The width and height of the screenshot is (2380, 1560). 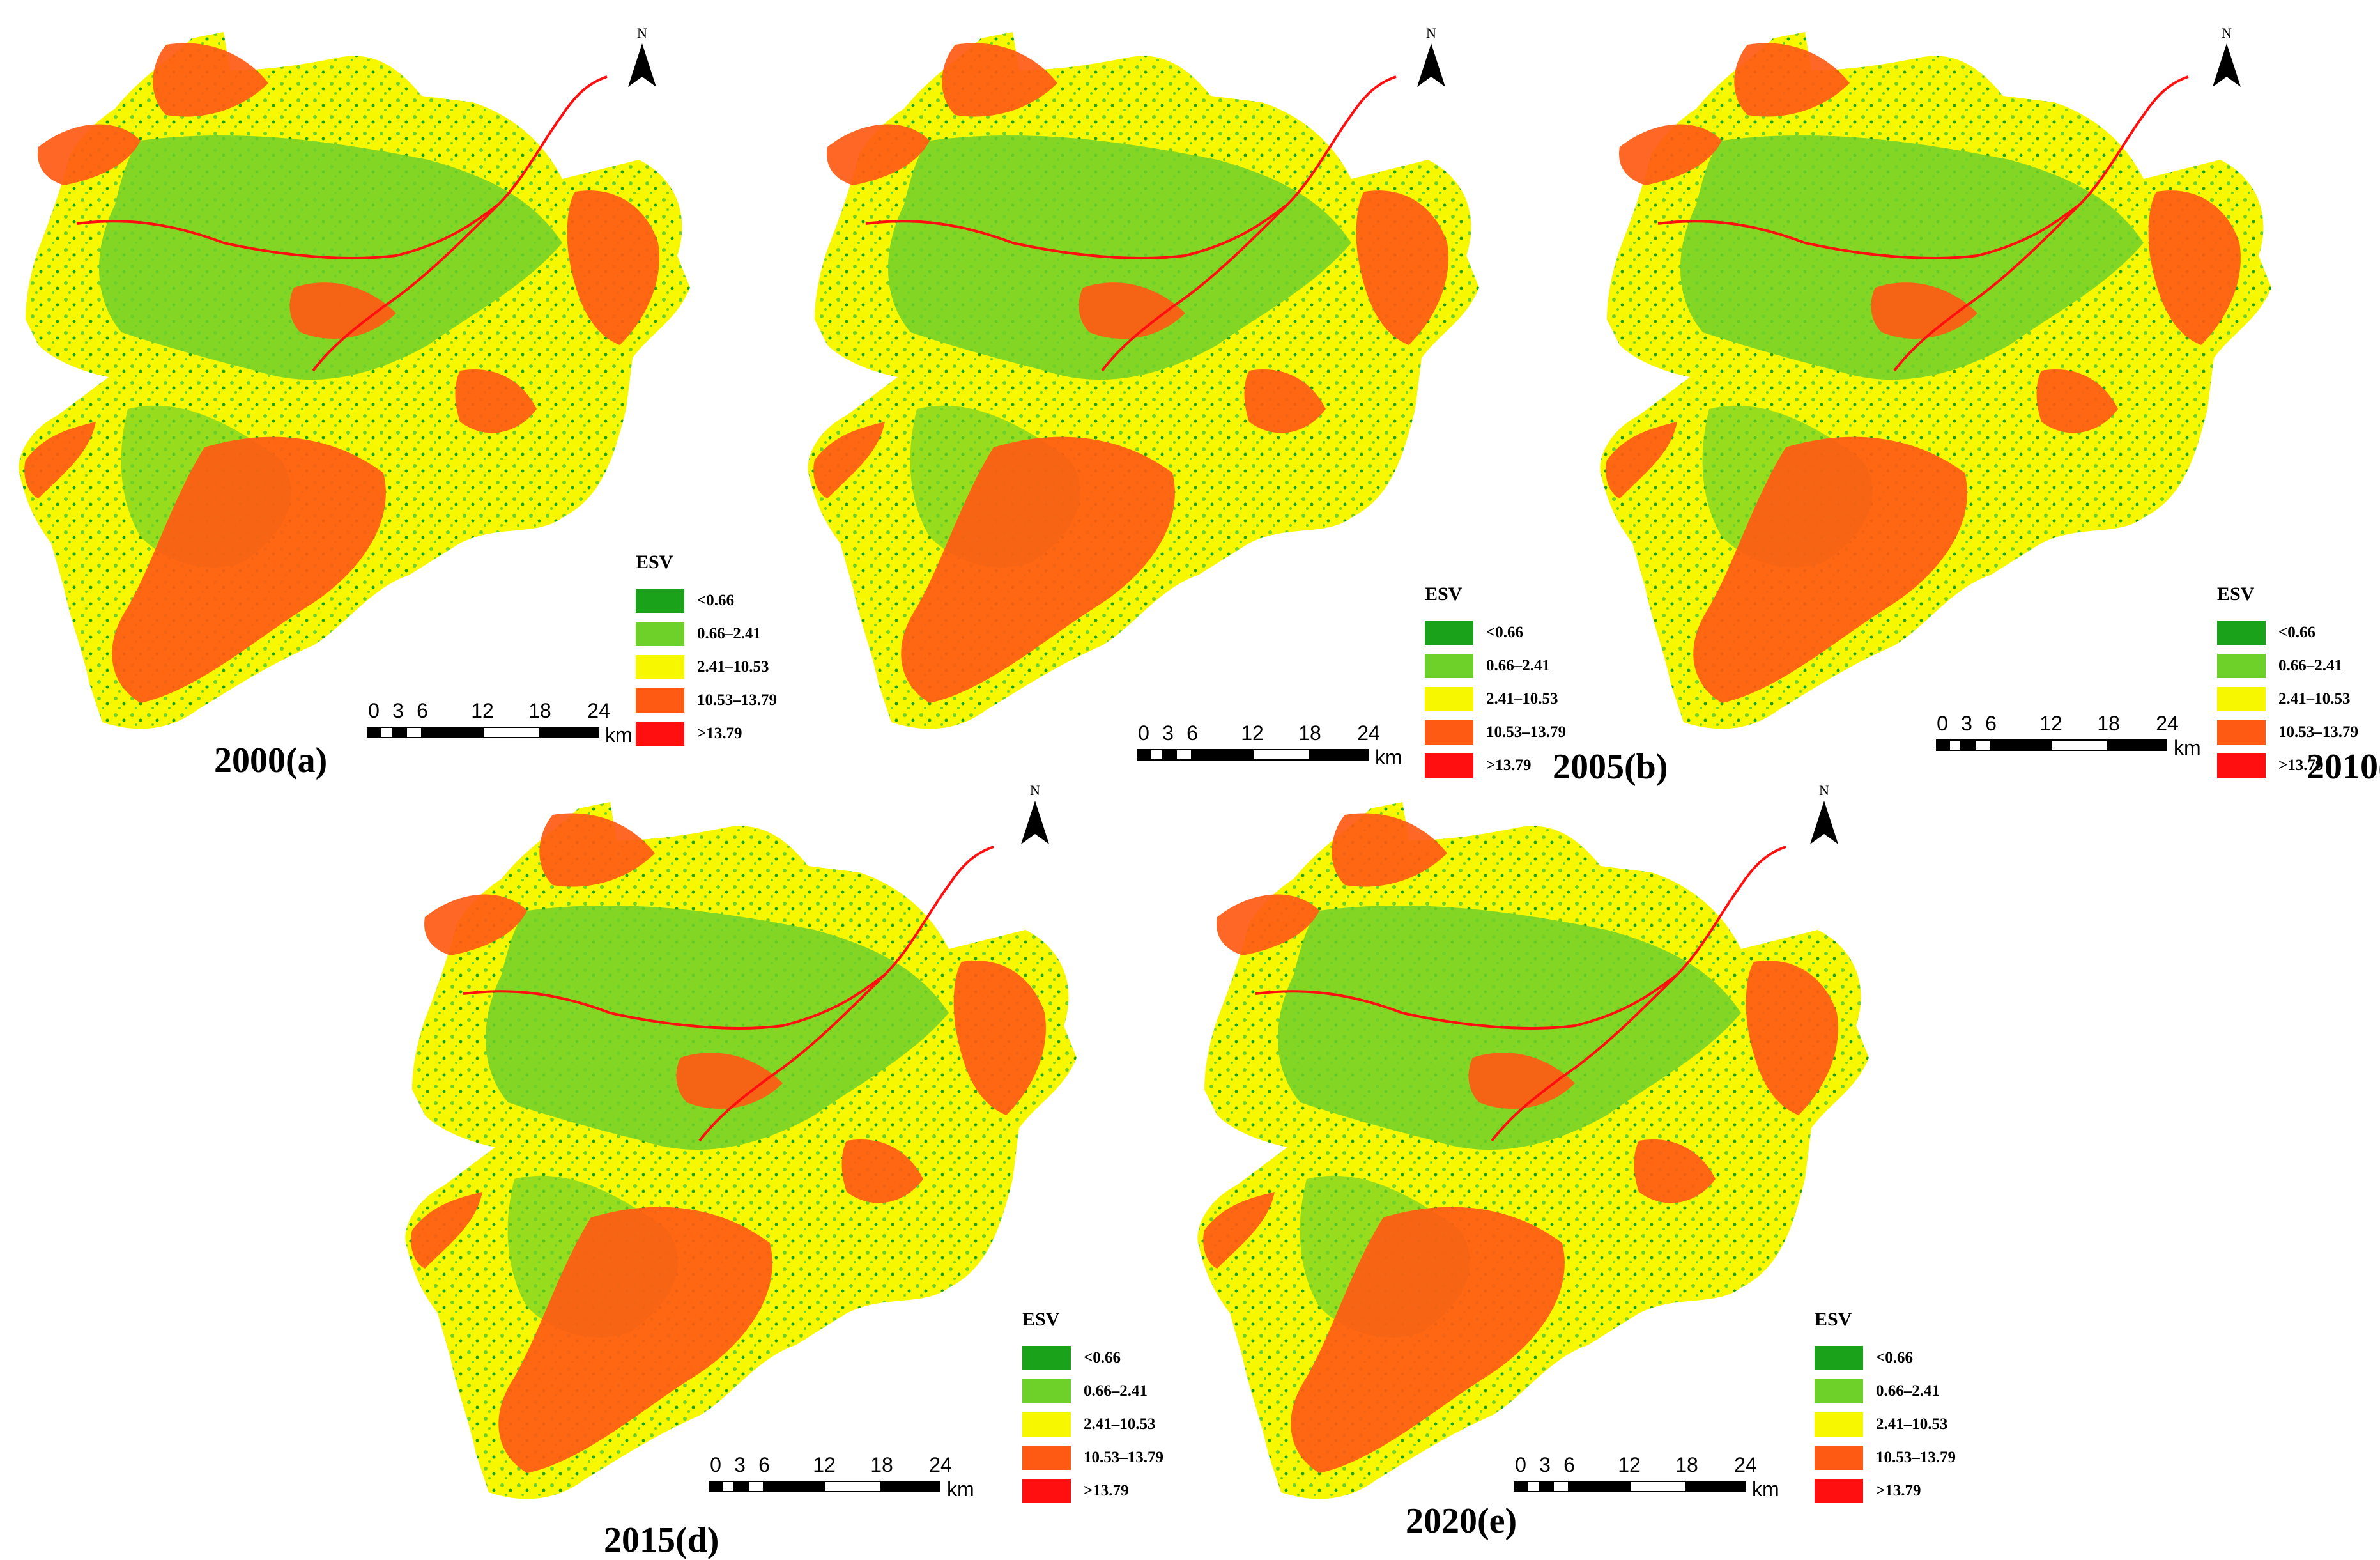 What do you see at coordinates (2344, 767) in the screenshot?
I see `panel-caption: 2010(c)` at bounding box center [2344, 767].